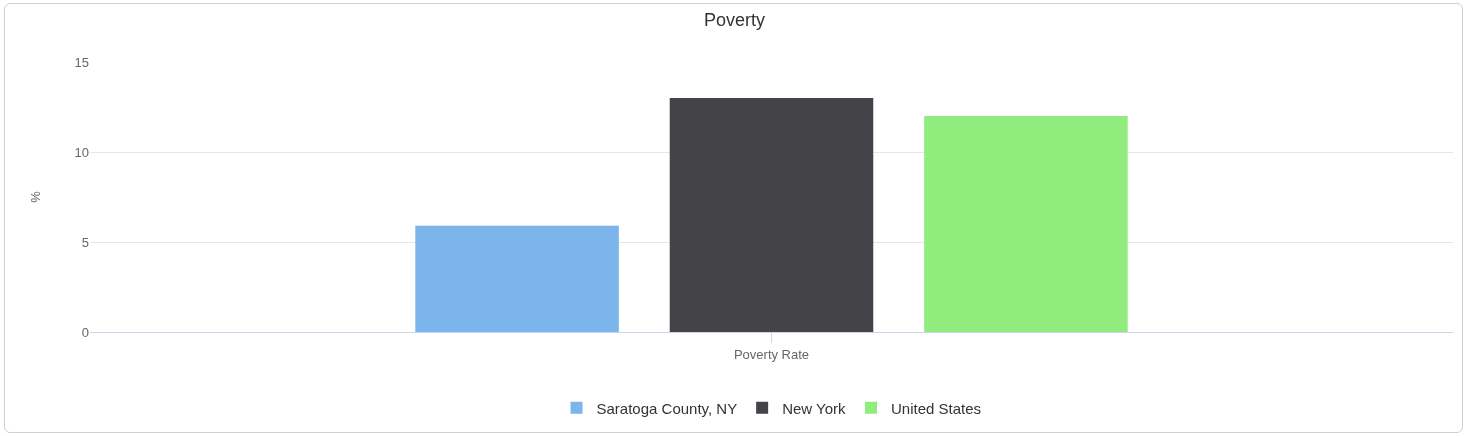 This screenshot has width=1469, height=436. What do you see at coordinates (936, 408) in the screenshot?
I see `legend-label: United States` at bounding box center [936, 408].